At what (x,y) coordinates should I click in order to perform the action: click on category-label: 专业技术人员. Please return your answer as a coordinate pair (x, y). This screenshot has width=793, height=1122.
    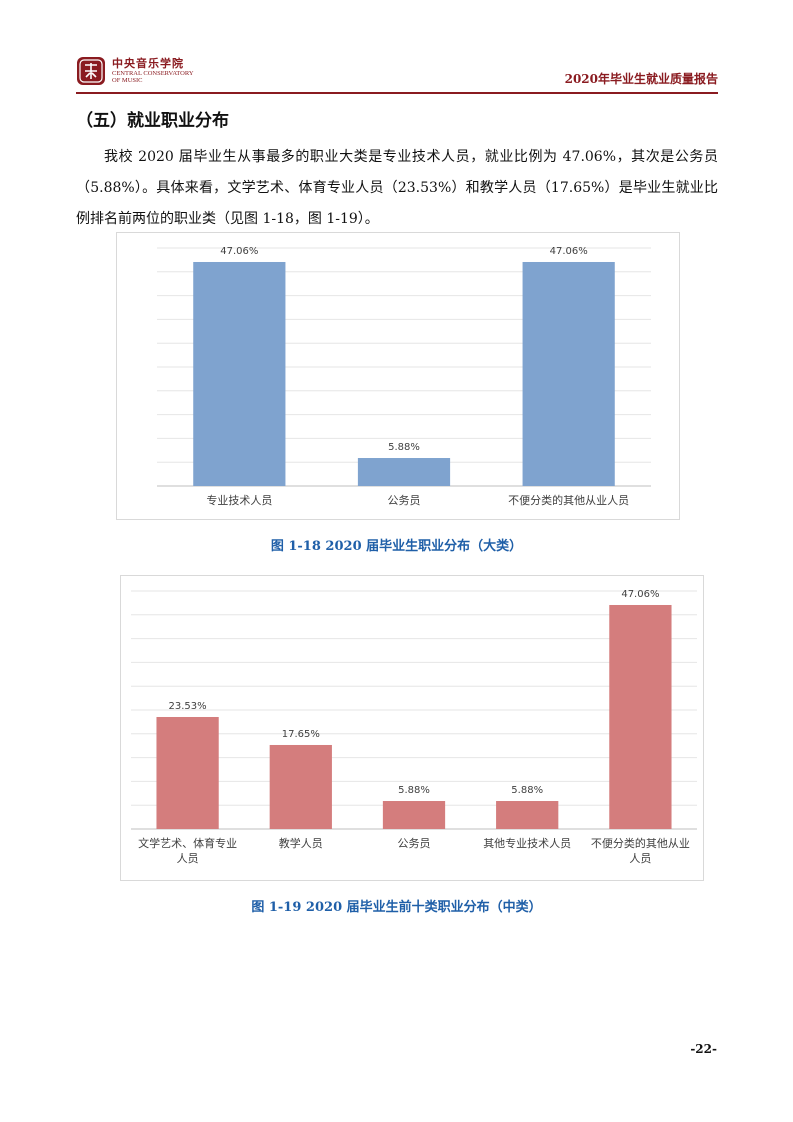
    Looking at the image, I should click on (239, 500).